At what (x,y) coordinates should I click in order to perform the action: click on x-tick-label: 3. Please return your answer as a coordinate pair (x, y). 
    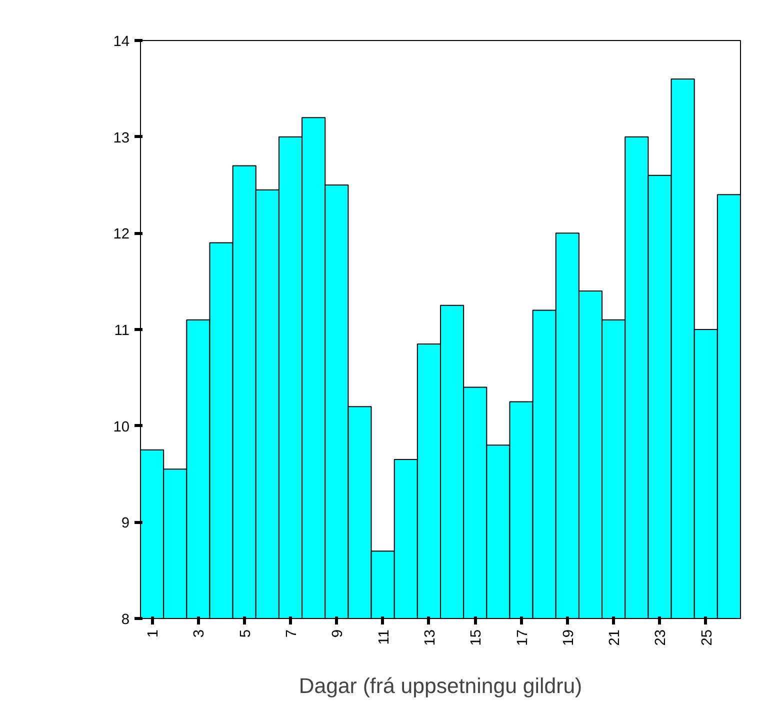
    Looking at the image, I should click on (200, 633).